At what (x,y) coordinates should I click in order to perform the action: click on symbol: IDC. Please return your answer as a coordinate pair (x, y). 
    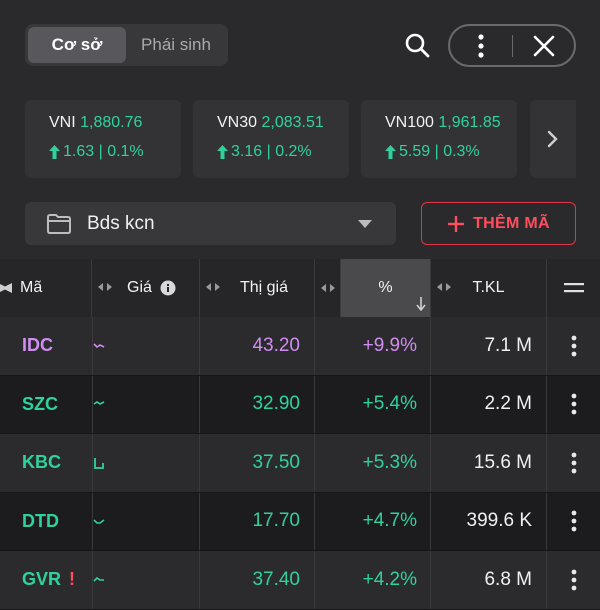
    Looking at the image, I should click on (37, 345).